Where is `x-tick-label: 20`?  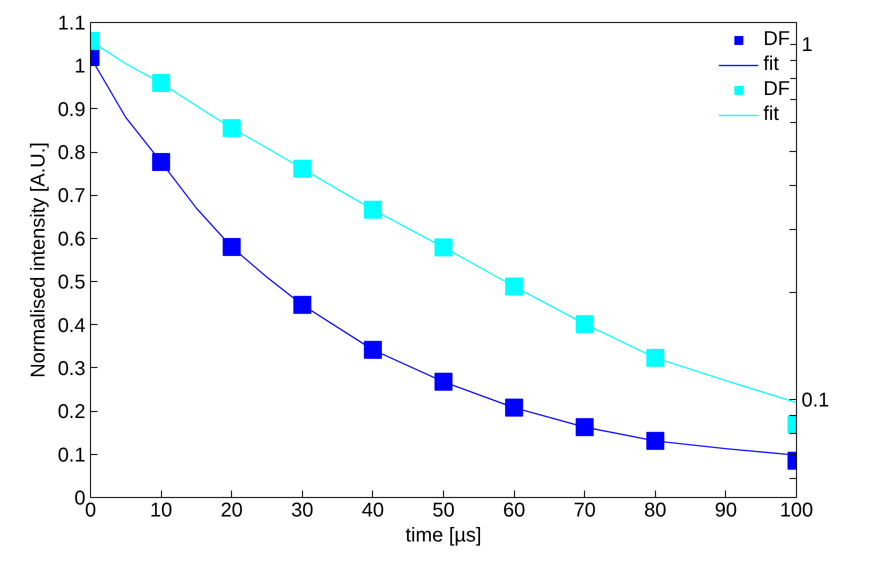 x-tick-label: 20 is located at coordinates (231, 511).